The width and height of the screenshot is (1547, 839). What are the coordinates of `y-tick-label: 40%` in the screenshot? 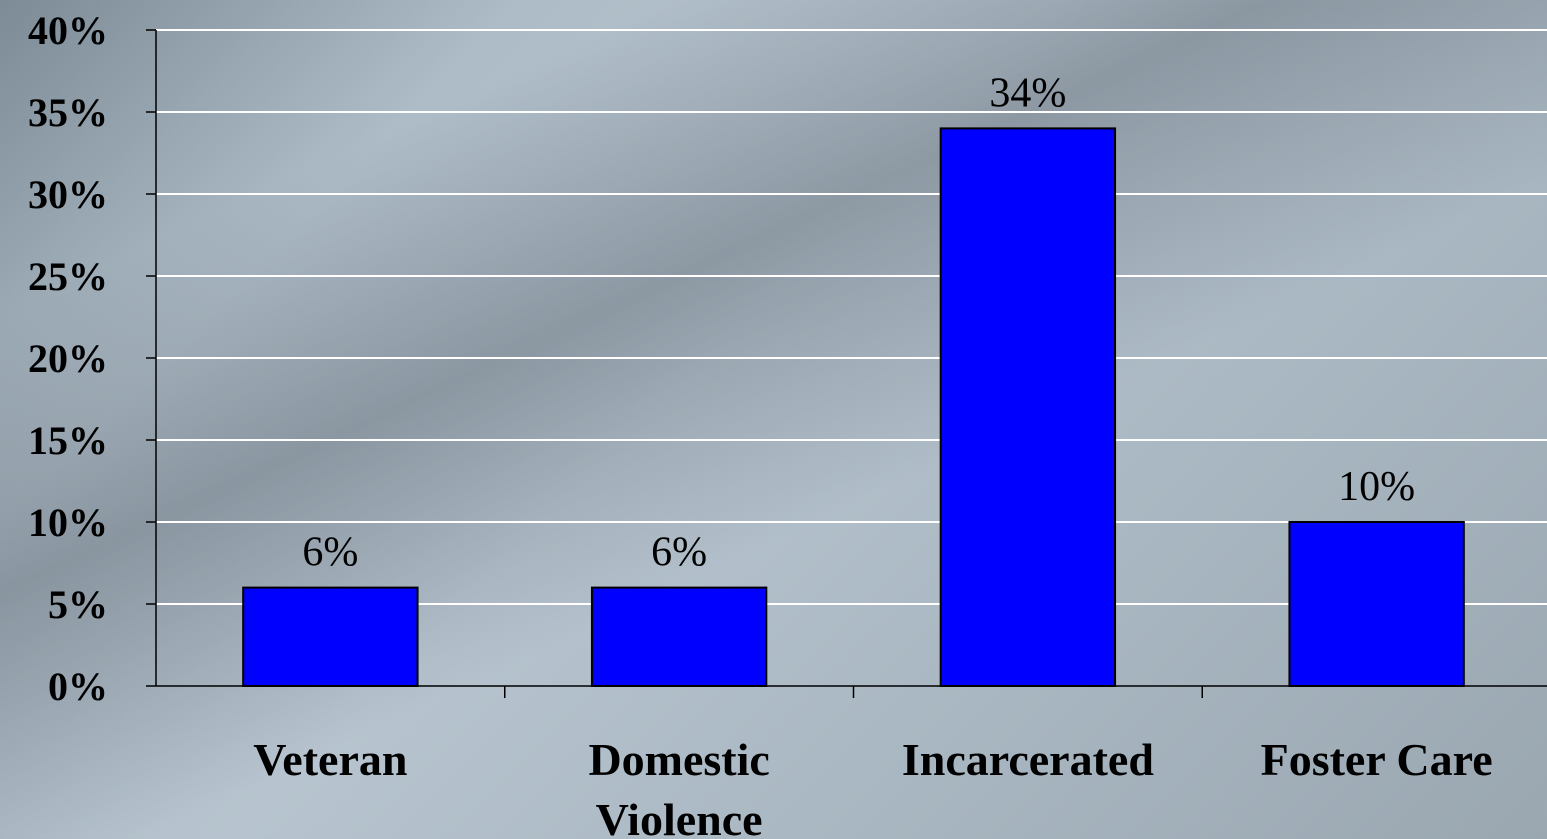 It's located at (68, 30).